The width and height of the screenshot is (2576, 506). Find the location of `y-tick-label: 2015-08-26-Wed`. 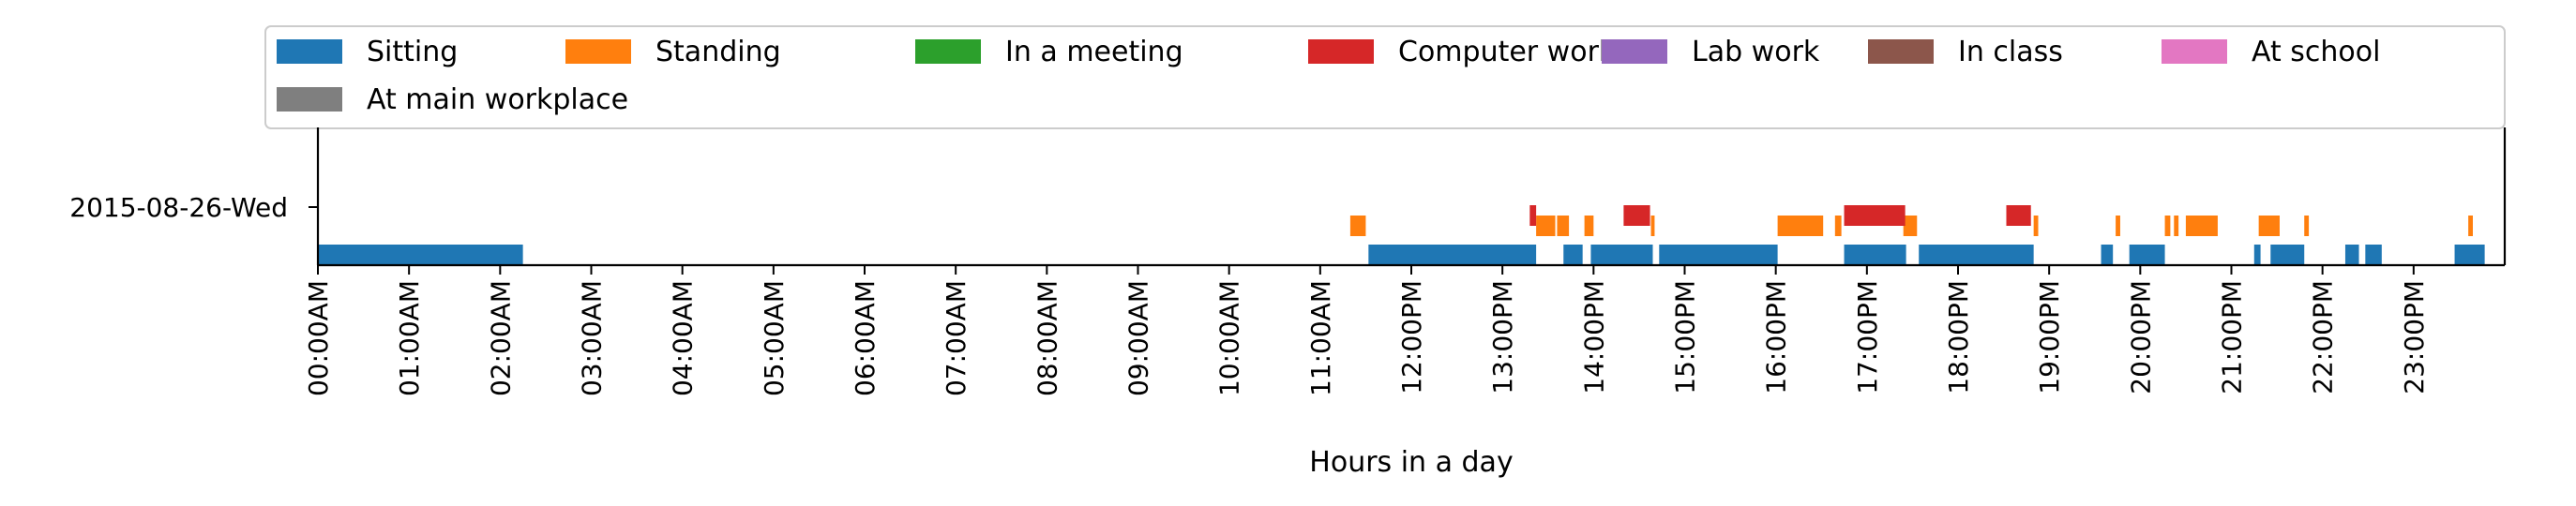

y-tick-label: 2015-08-26-Wed is located at coordinates (178, 207).